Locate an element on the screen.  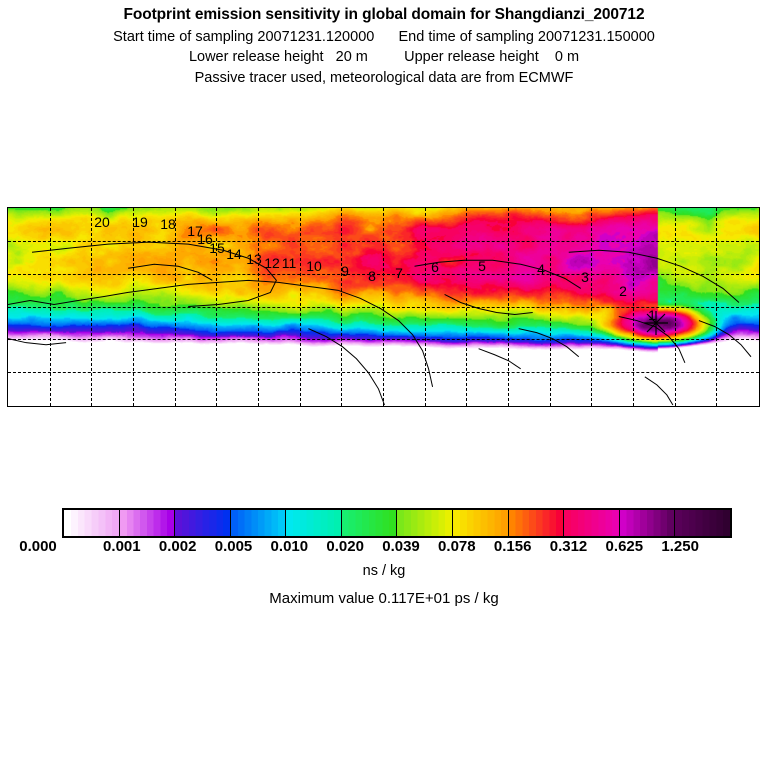
colorbar-tick-5: 0.020 is located at coordinates (345, 546).